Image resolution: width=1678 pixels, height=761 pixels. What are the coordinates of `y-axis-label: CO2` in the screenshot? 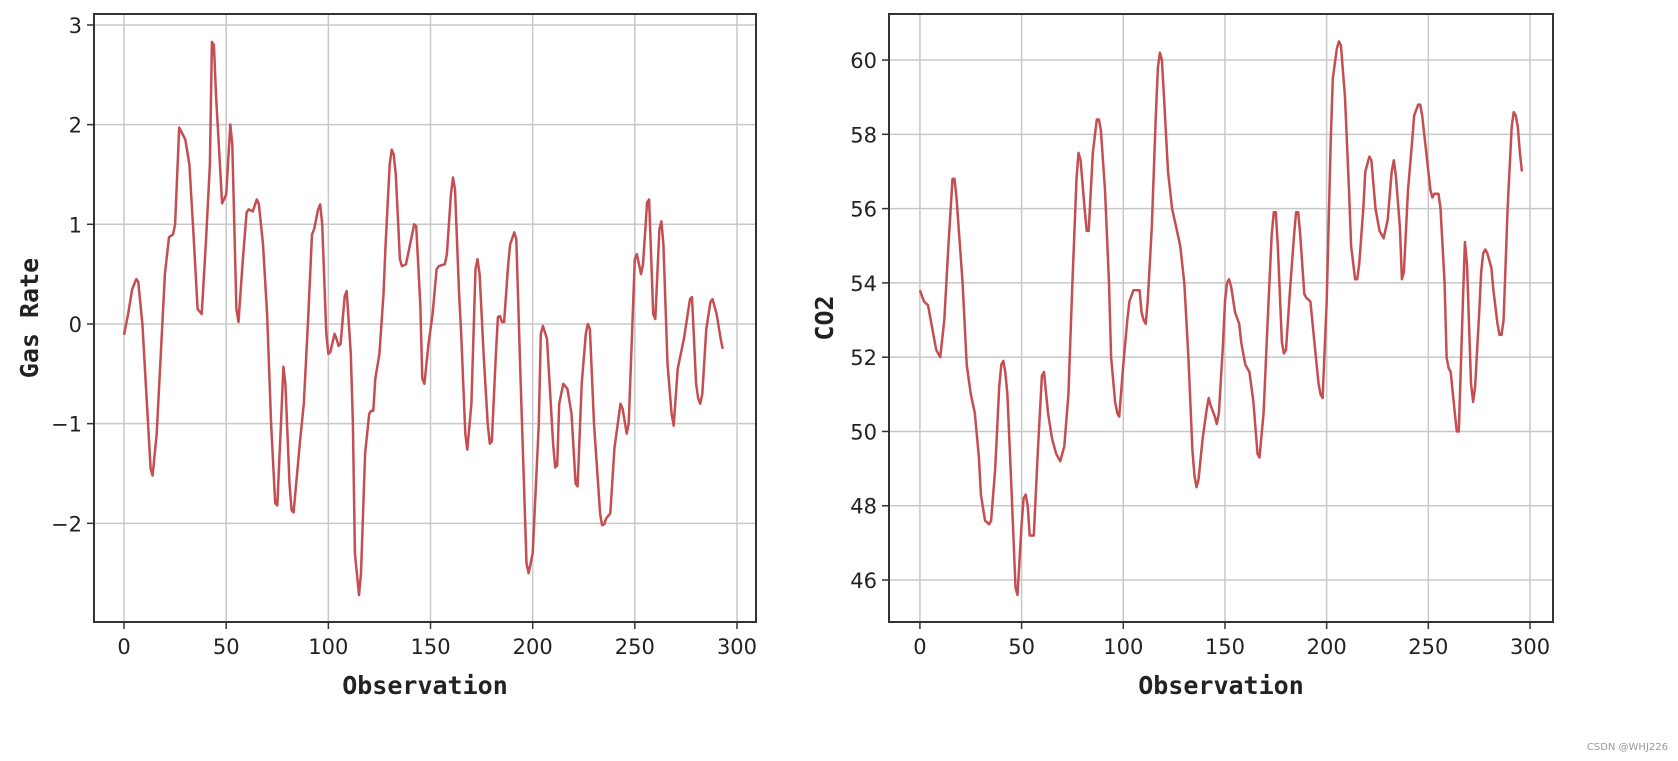 It's located at (824, 317).